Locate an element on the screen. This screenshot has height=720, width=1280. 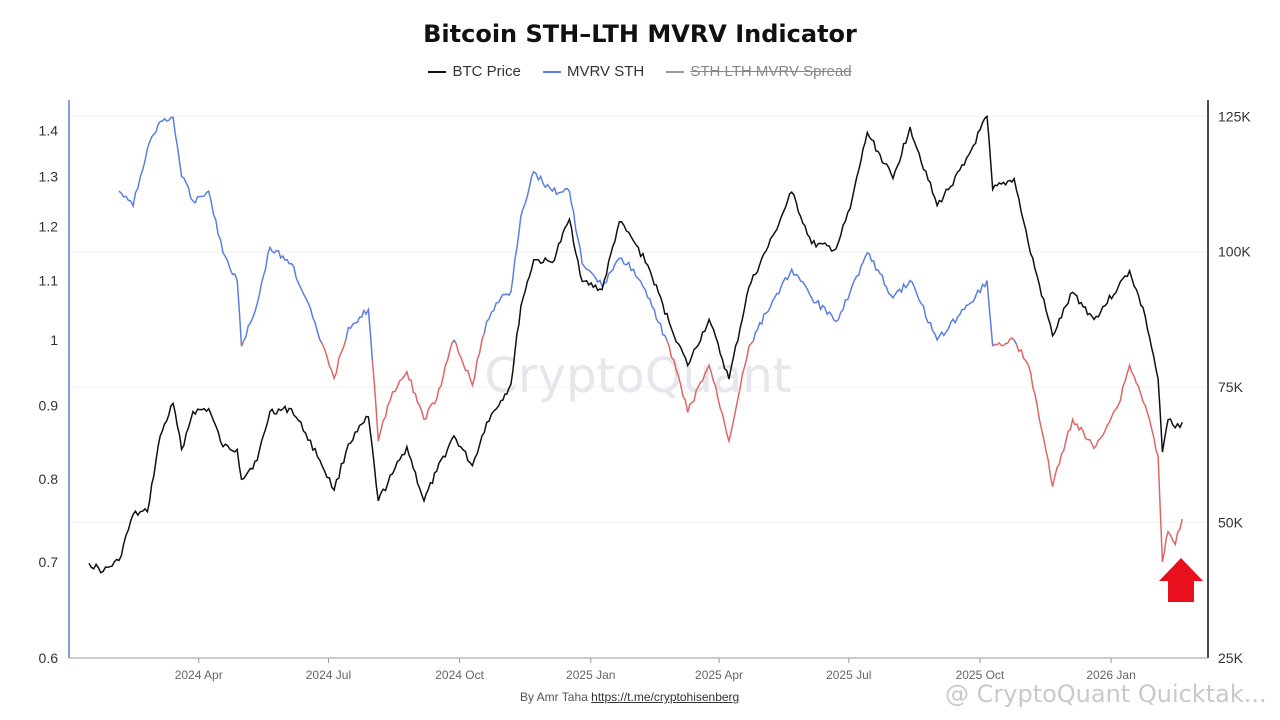
footer-author: By Amr Taha is located at coordinates (554, 697).